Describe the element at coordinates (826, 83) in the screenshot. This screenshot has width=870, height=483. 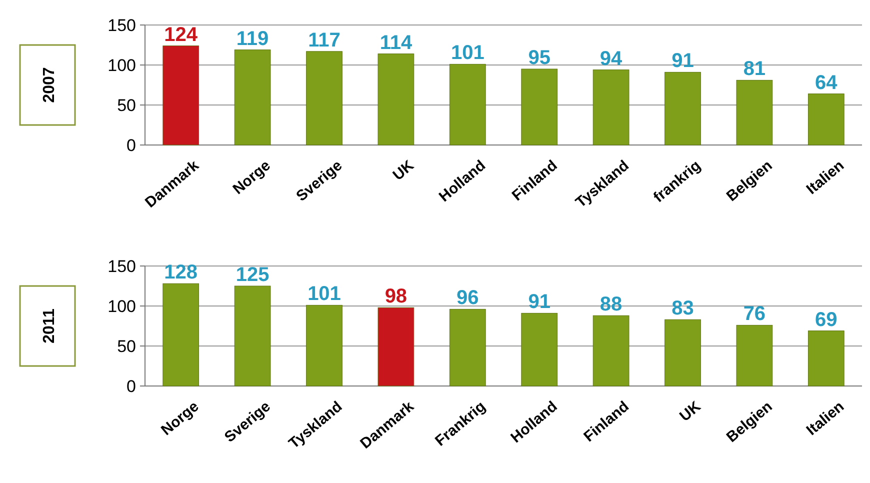
I see `data-label: 64` at that location.